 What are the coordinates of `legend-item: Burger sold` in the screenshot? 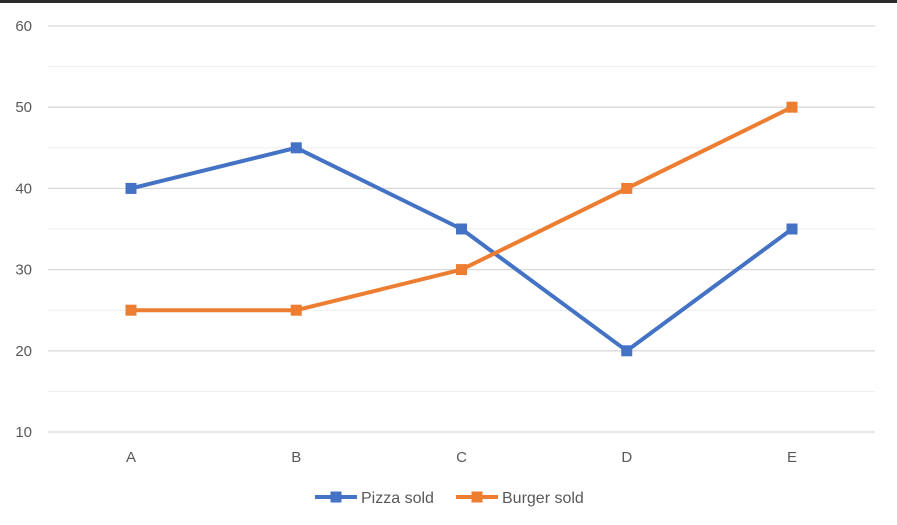 It's located at (520, 498).